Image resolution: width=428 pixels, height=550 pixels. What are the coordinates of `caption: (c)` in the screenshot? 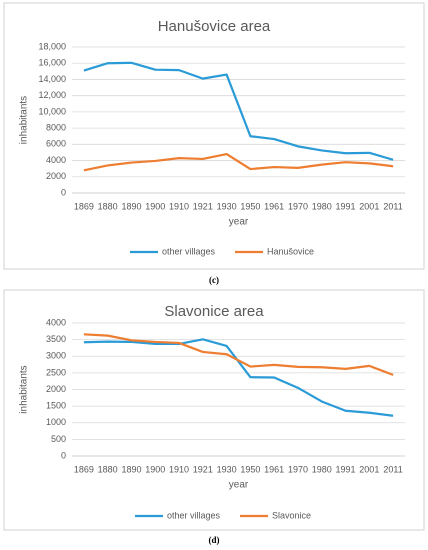 It's located at (214, 280).